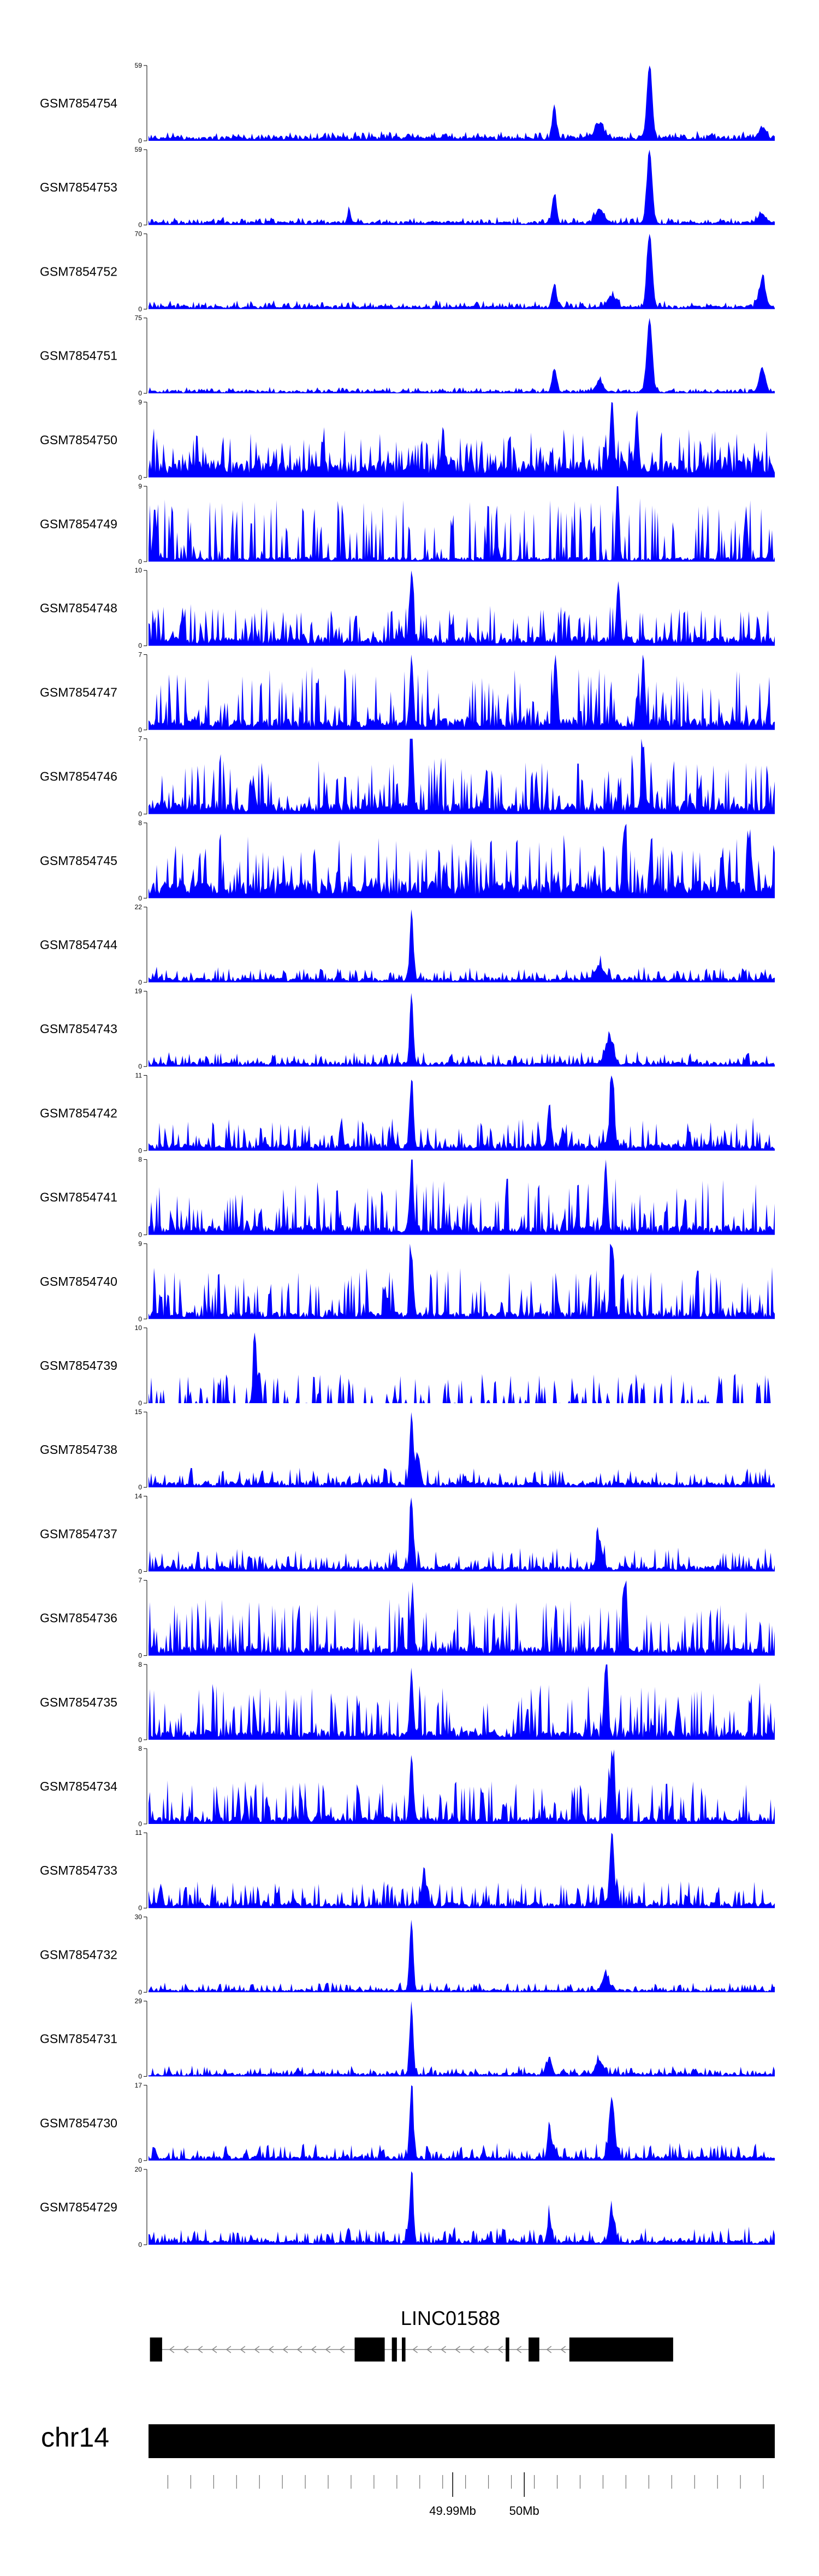  Describe the element at coordinates (407, 103) in the screenshot. I see `coverage-track: GSM7854754 59 0` at that location.